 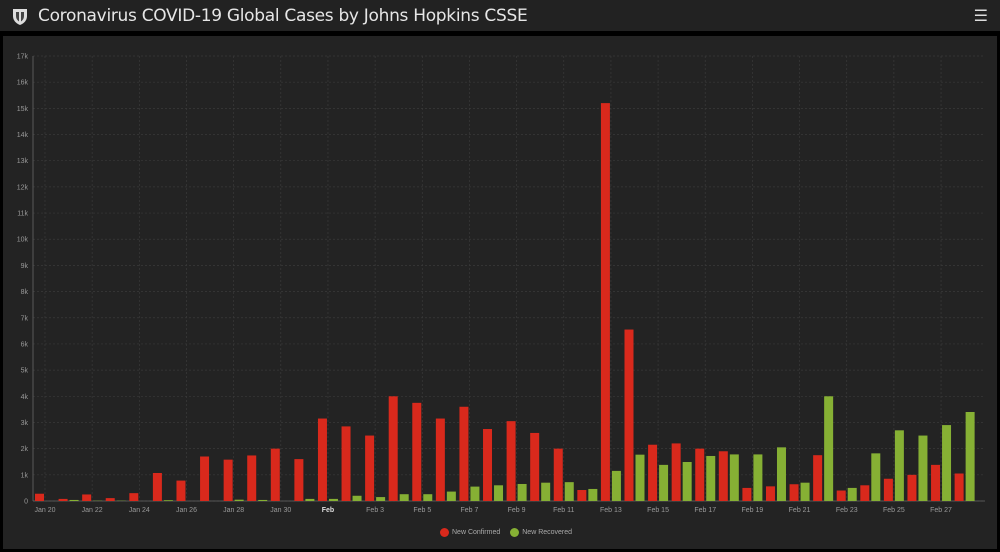 I want to click on x-tick-label: Jan 26, so click(x=186, y=510).